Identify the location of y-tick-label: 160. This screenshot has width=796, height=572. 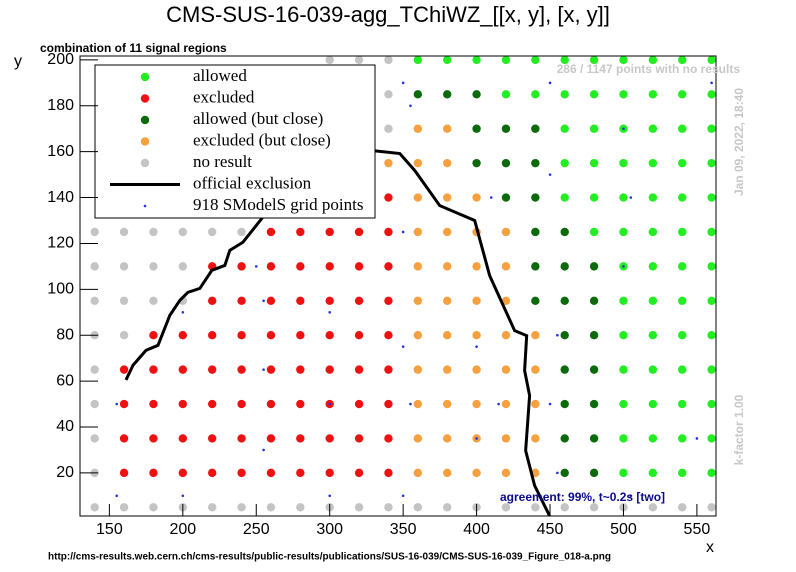
(60, 151).